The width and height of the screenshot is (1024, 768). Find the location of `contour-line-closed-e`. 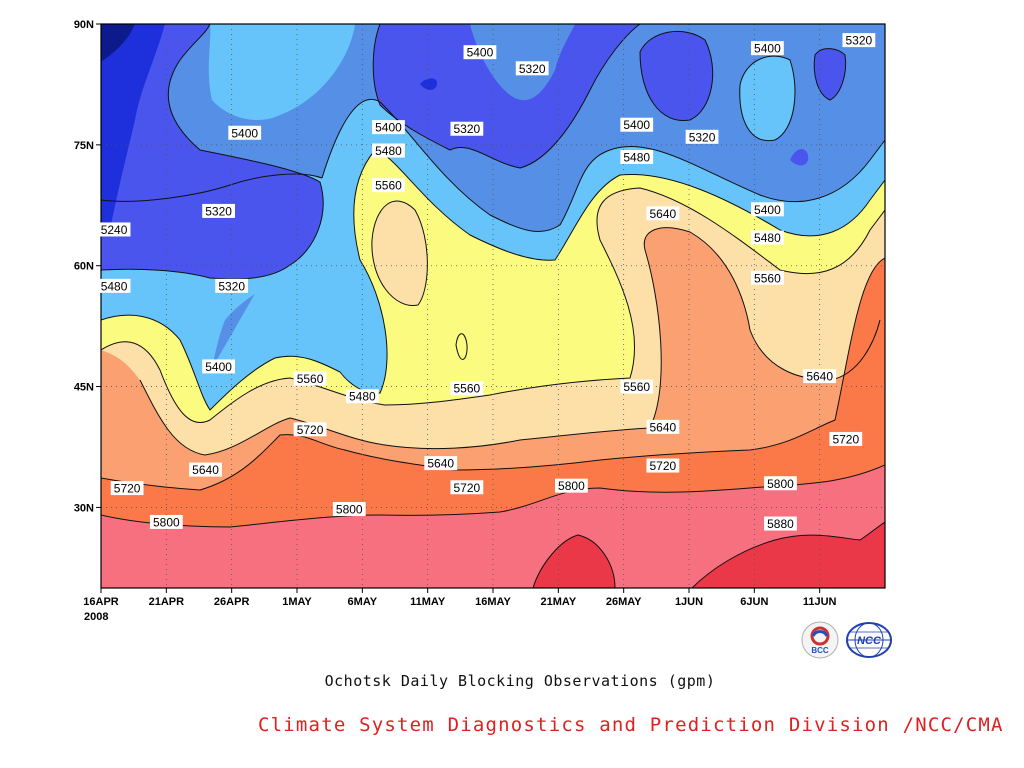

contour-line-closed-e is located at coordinates (506, 96).